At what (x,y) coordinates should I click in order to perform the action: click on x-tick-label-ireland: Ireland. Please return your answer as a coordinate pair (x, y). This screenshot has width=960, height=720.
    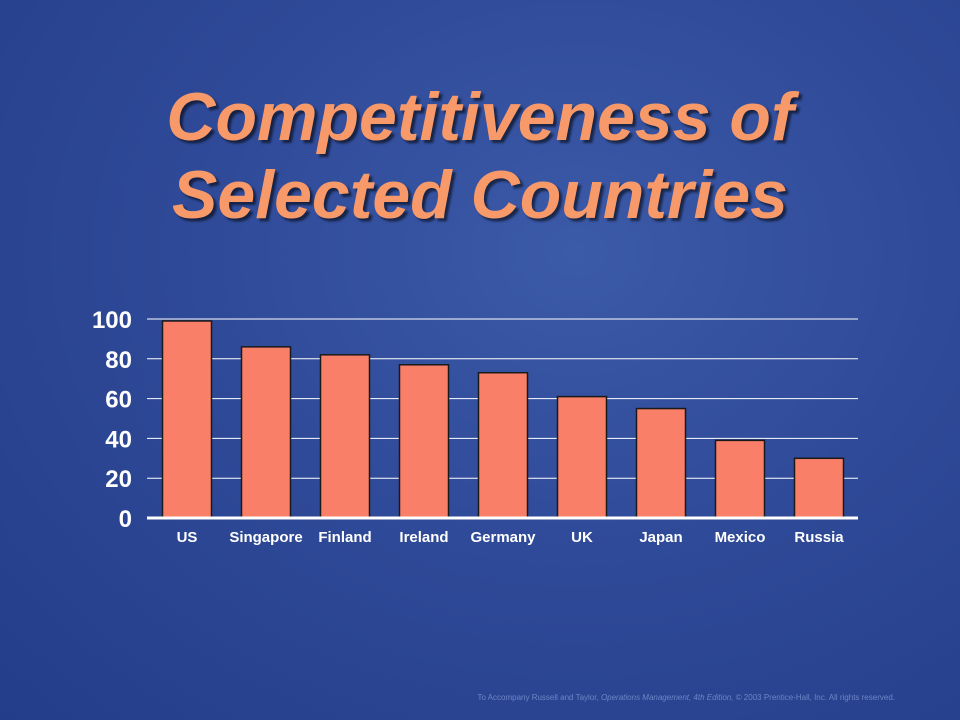
    Looking at the image, I should click on (423, 537).